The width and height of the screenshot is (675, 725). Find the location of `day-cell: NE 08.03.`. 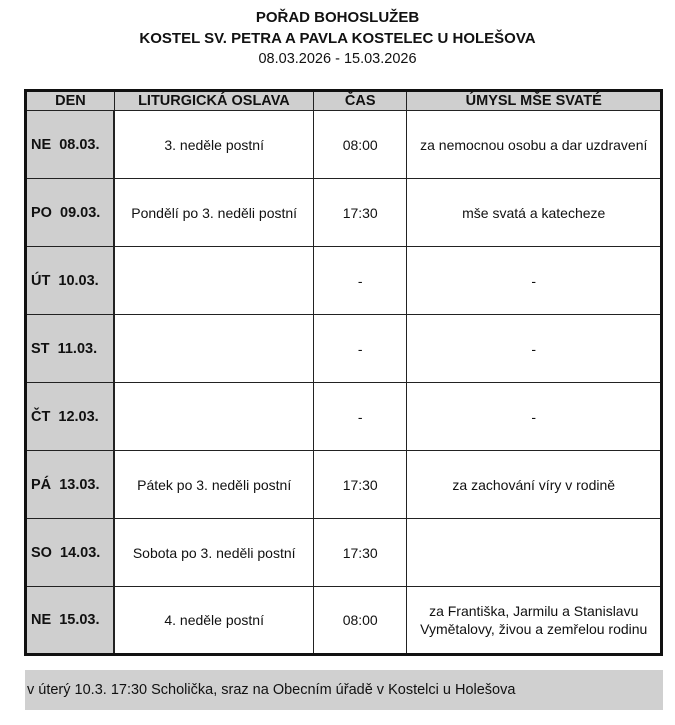

day-cell: NE 08.03. is located at coordinates (70, 144).